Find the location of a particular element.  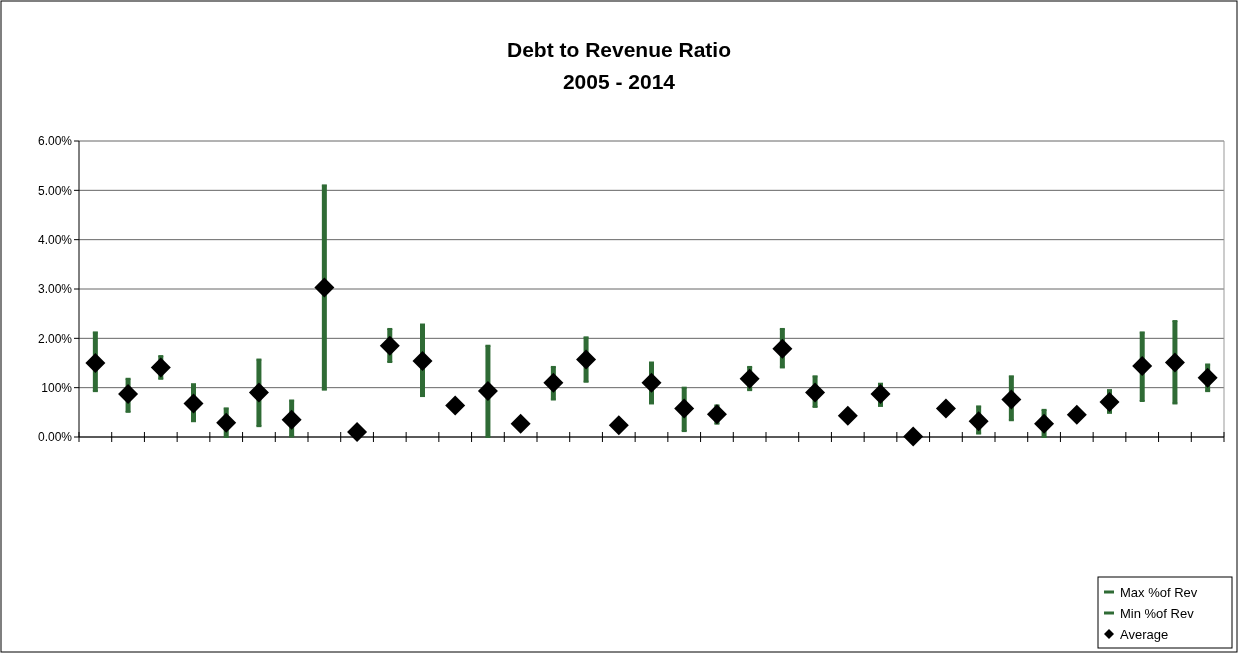

y-tick-label: 6.00% is located at coordinates (55, 141).